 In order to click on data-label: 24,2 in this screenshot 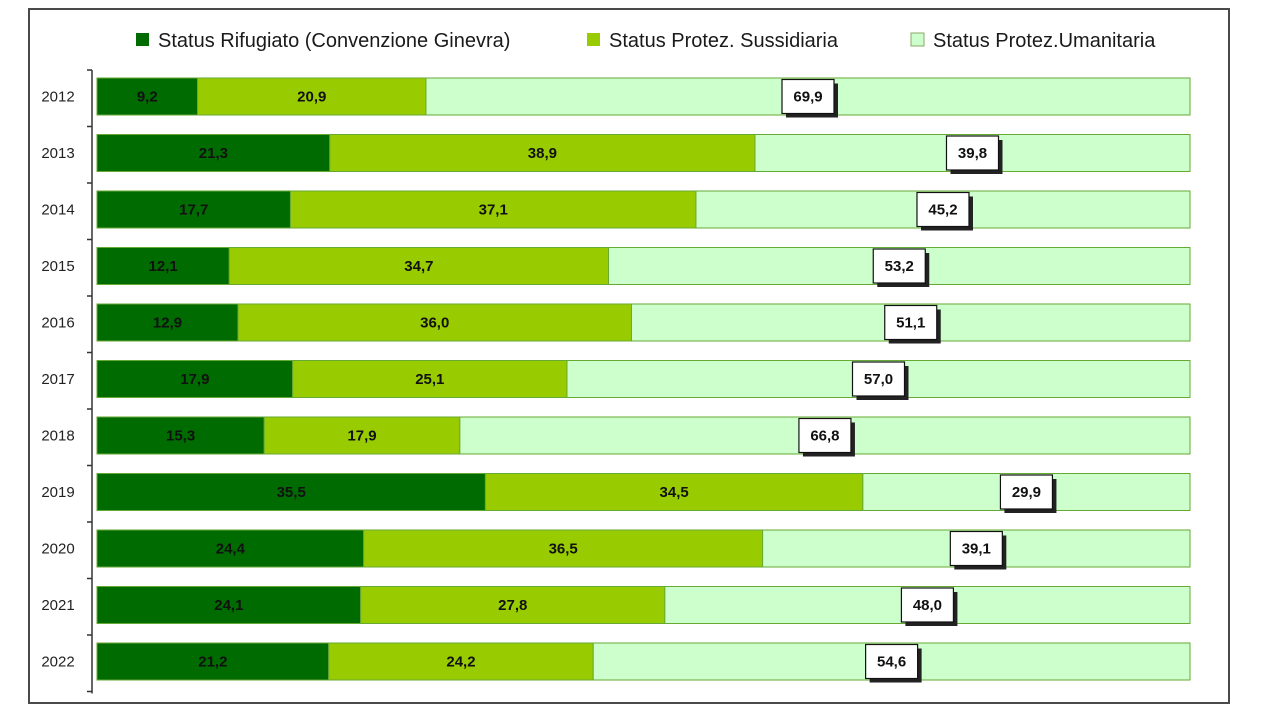, I will do `click(460, 662)`.